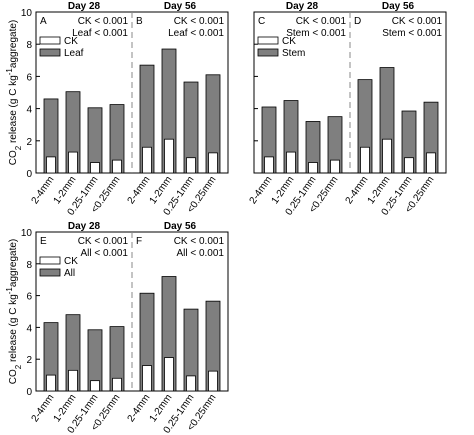  I want to click on panel-letter: E, so click(43, 241).